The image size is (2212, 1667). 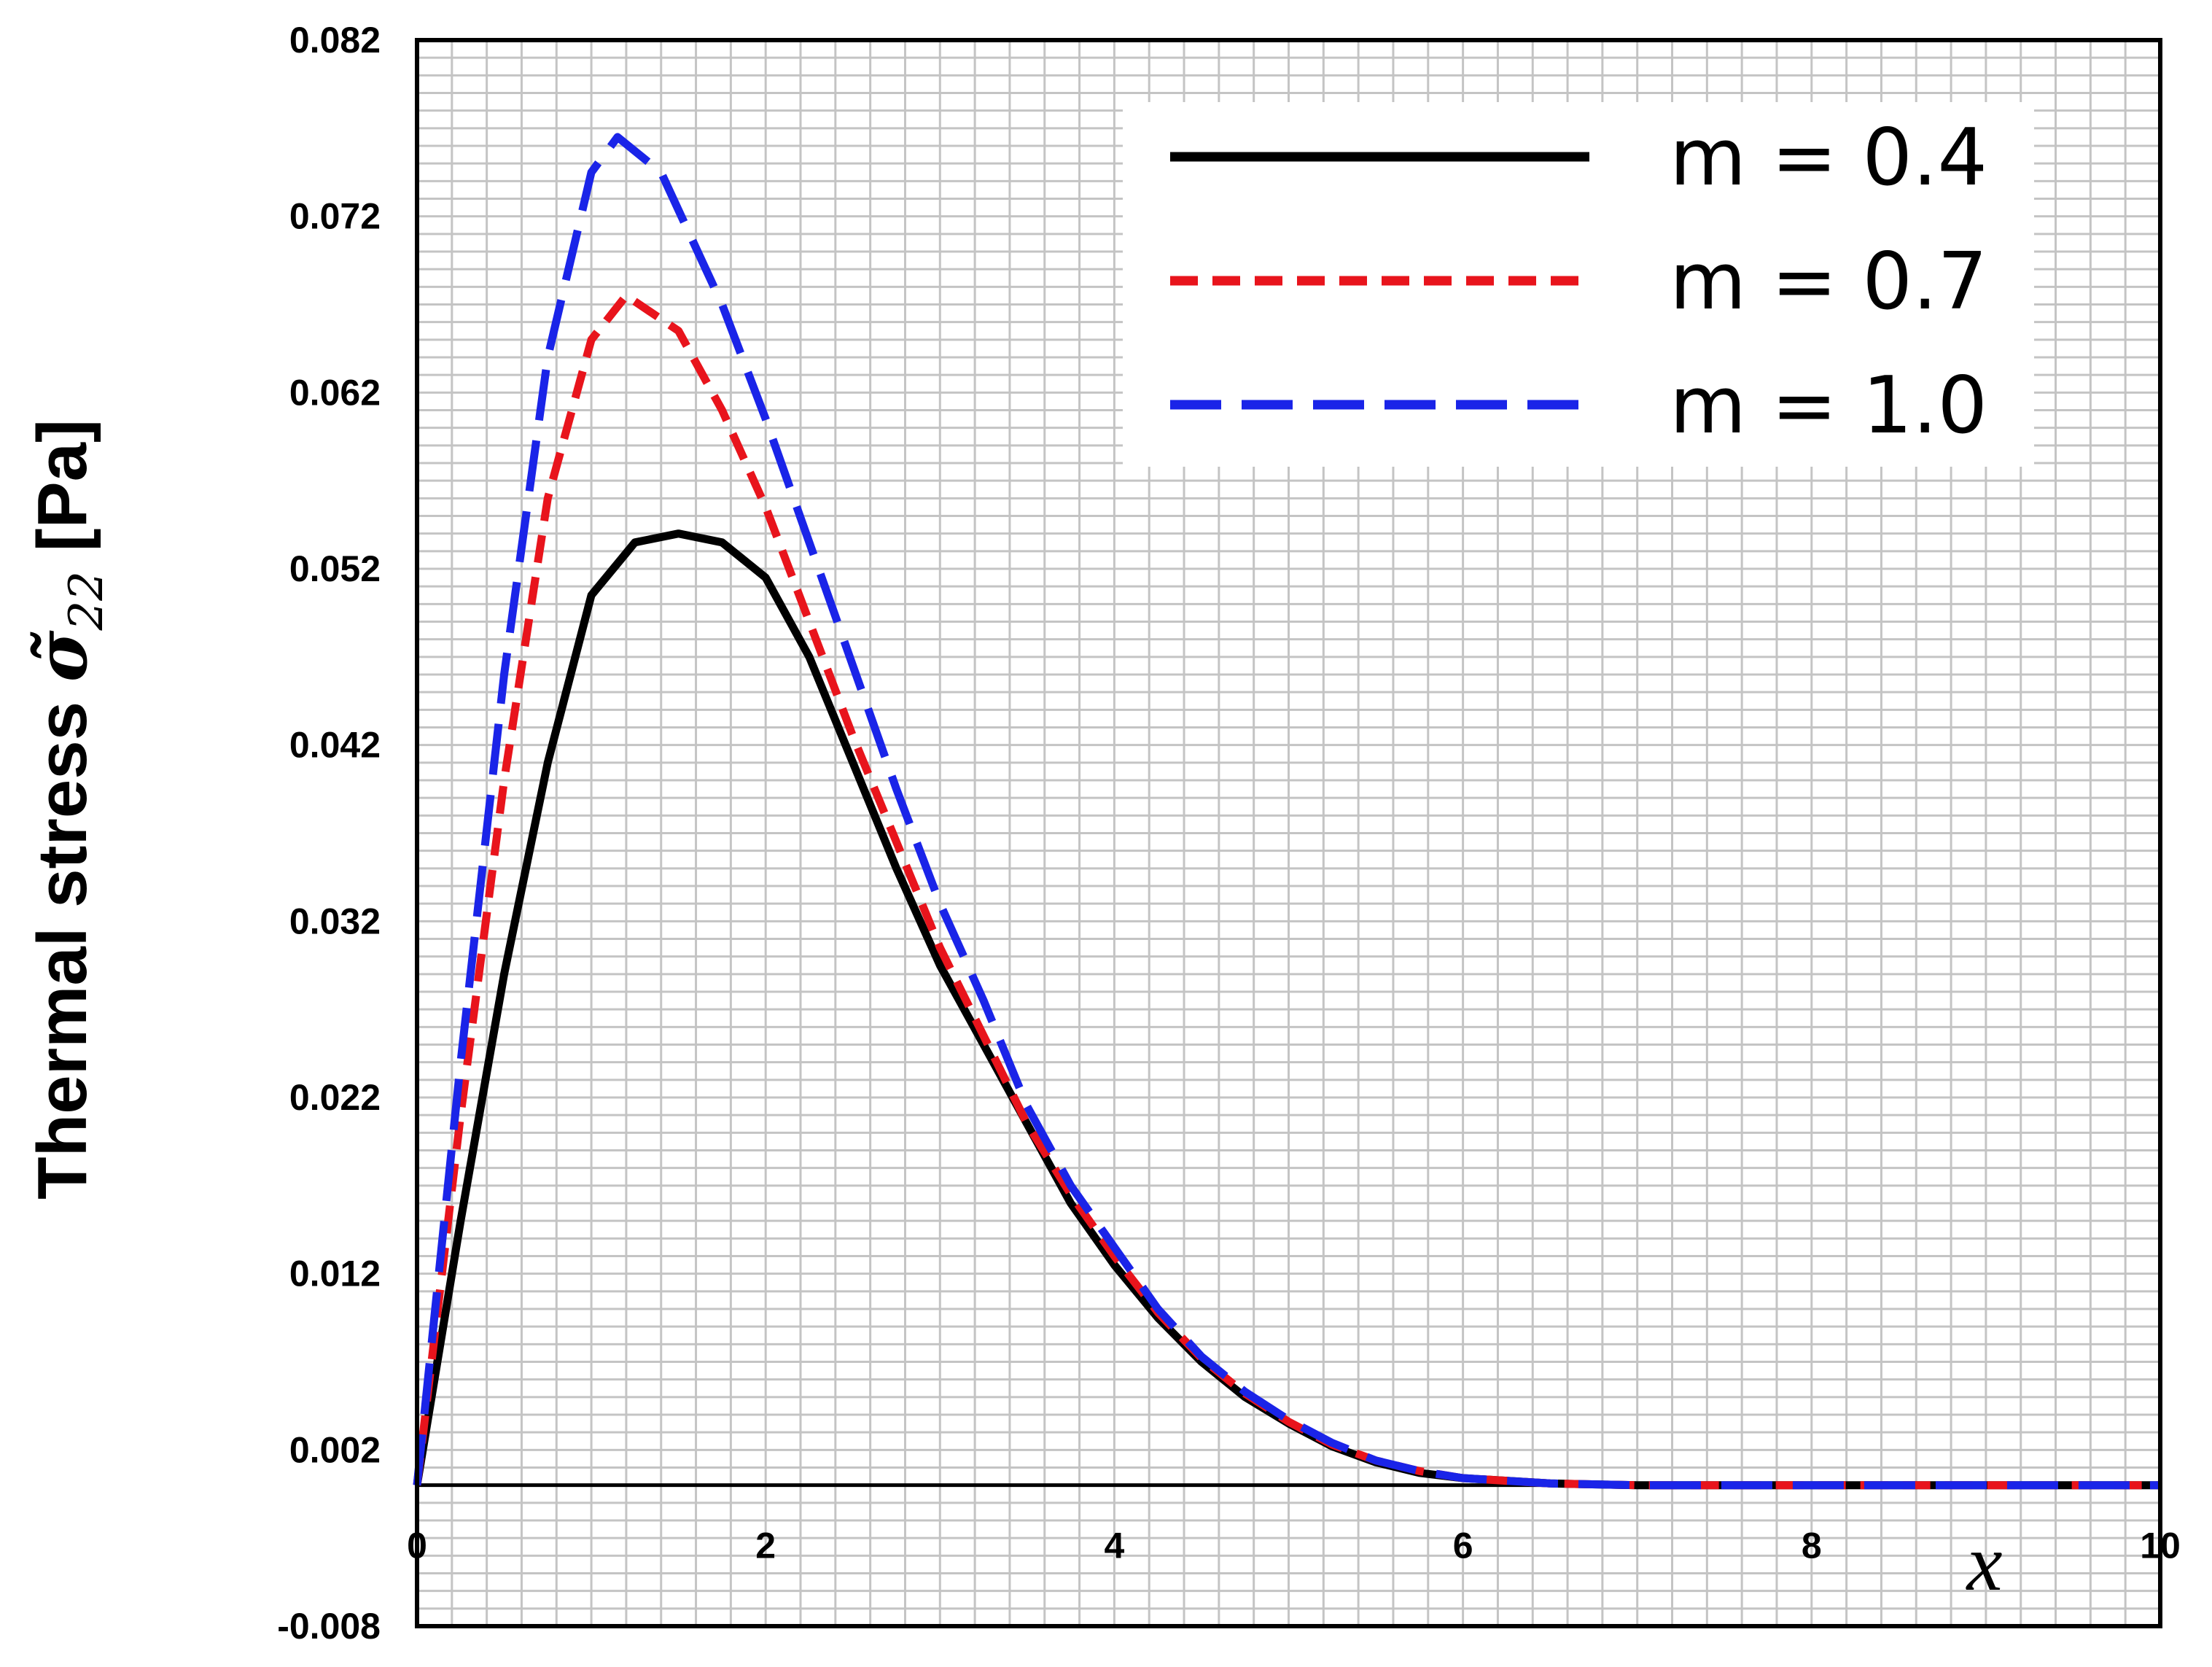 I want to click on y-axis-label-prefix: Thermal stress, so click(x=62, y=941).